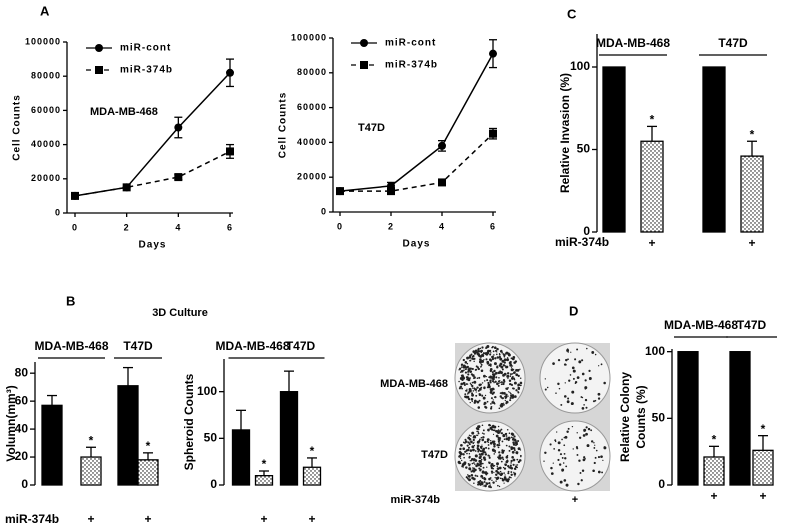 This screenshot has height=532, width=800. I want to click on treatment-label: miR-374b, so click(32, 519).